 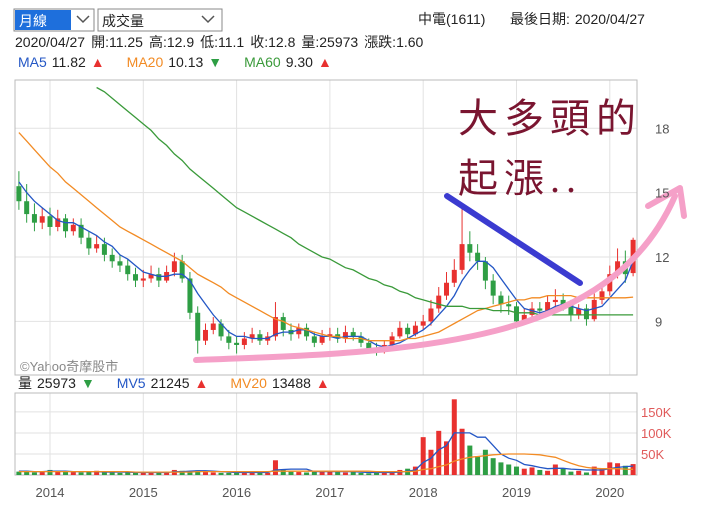 I want to click on info-label: 量:, so click(x=310, y=42).